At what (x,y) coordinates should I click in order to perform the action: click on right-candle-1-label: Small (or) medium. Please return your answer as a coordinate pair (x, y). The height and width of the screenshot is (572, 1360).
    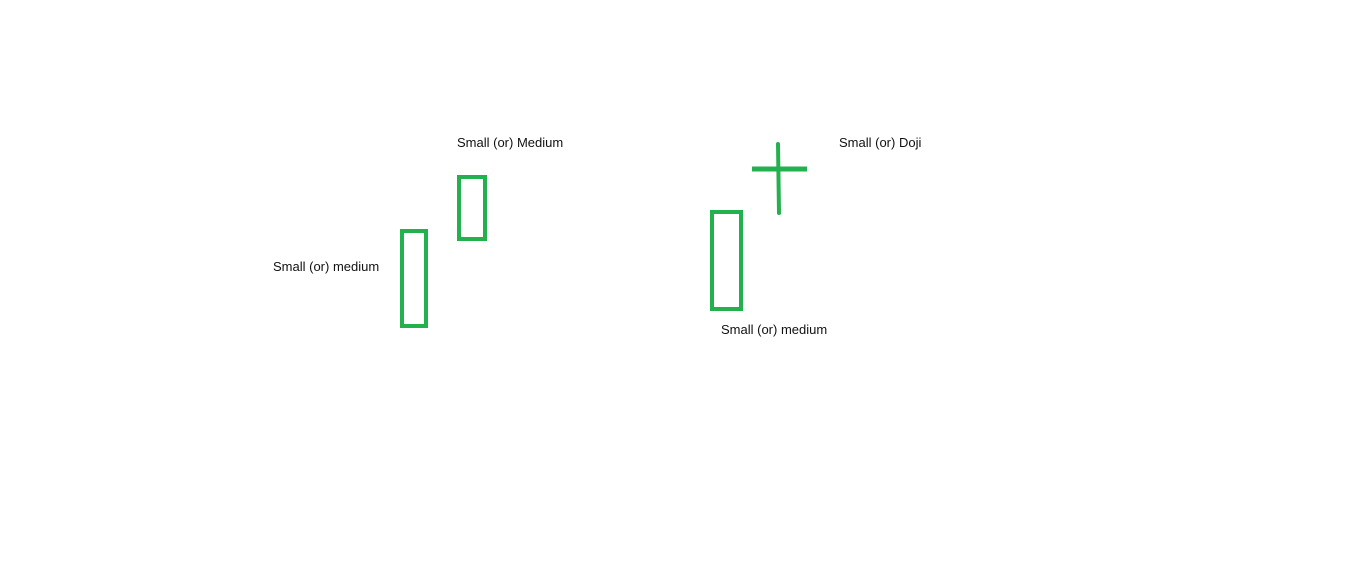
    Looking at the image, I should click on (774, 329).